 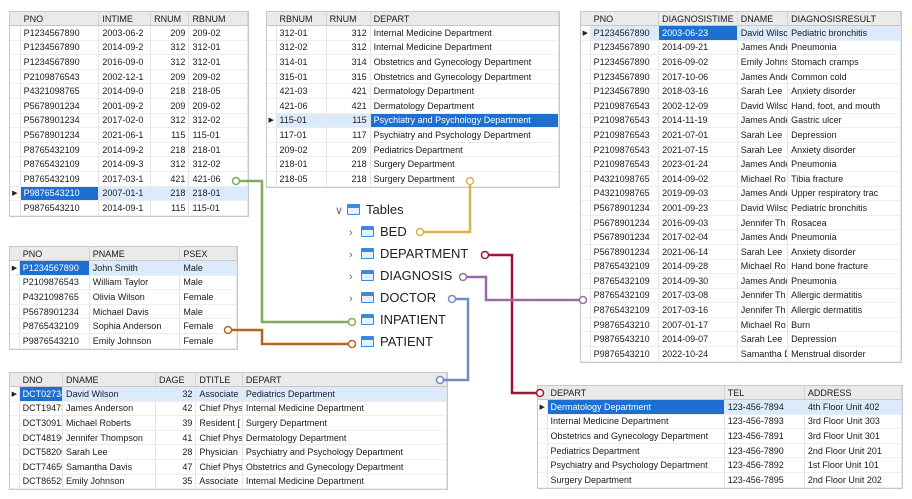 I want to click on table-cell: 115-01, so click(x=218, y=208).